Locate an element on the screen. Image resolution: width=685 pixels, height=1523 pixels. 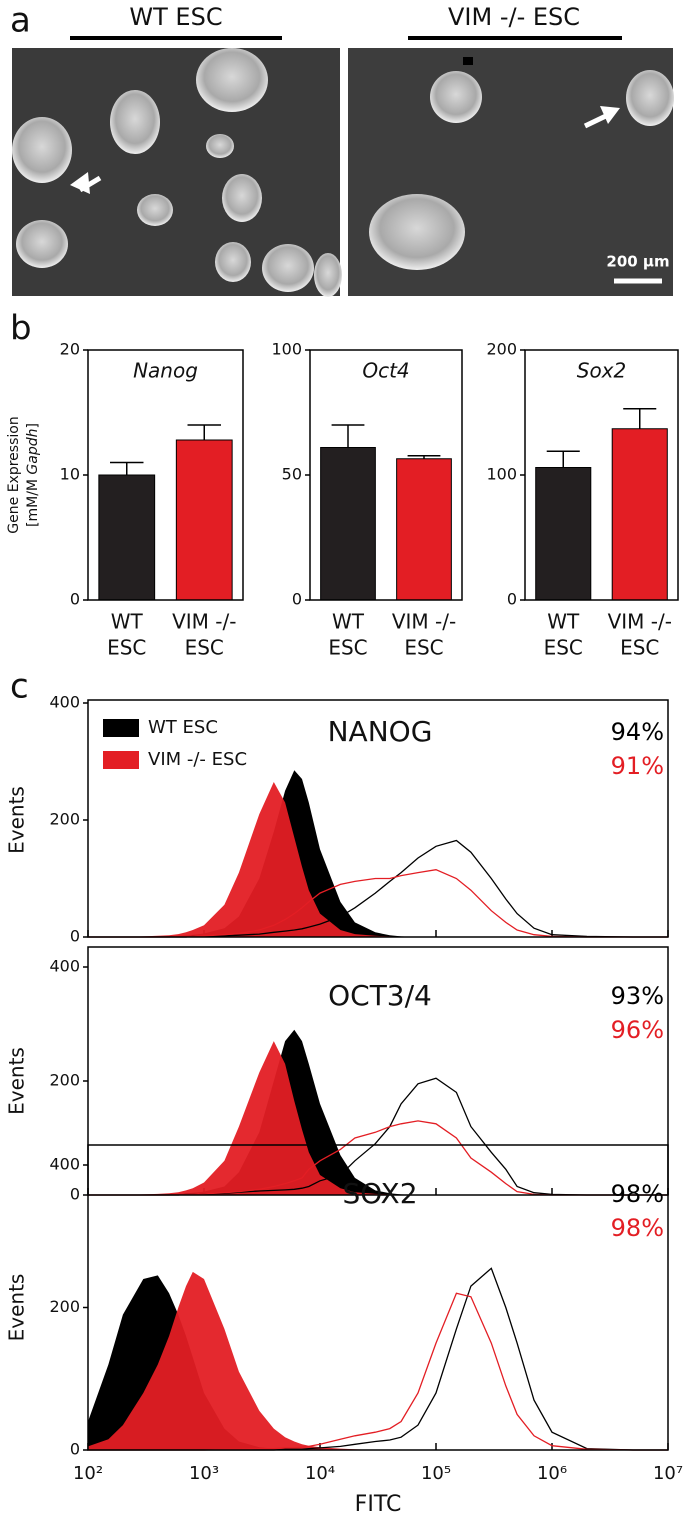
panel-label: c is located at coordinates (19, 687).